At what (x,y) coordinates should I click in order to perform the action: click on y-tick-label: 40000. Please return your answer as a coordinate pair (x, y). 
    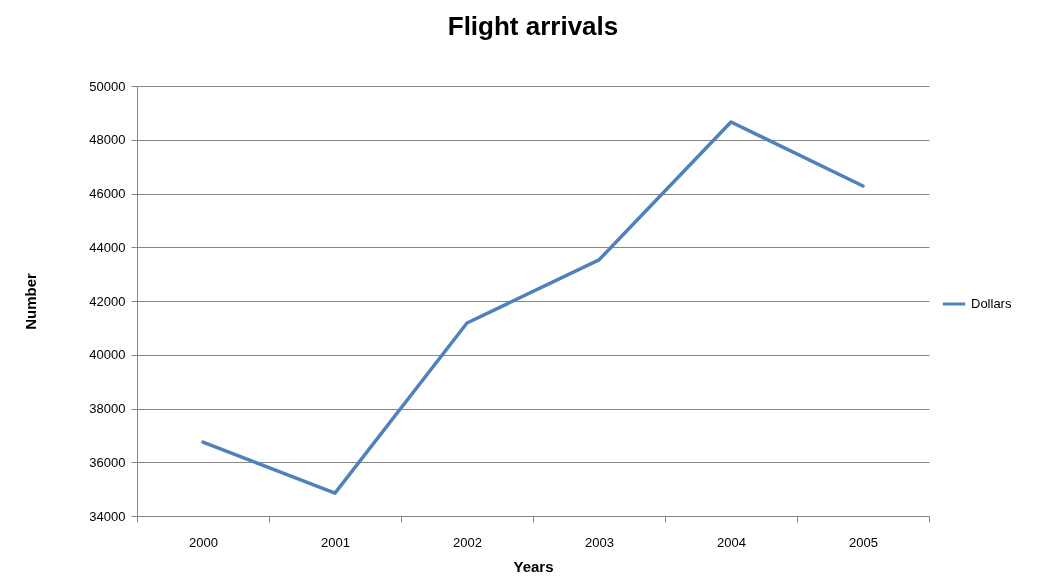
    Looking at the image, I should click on (107, 355).